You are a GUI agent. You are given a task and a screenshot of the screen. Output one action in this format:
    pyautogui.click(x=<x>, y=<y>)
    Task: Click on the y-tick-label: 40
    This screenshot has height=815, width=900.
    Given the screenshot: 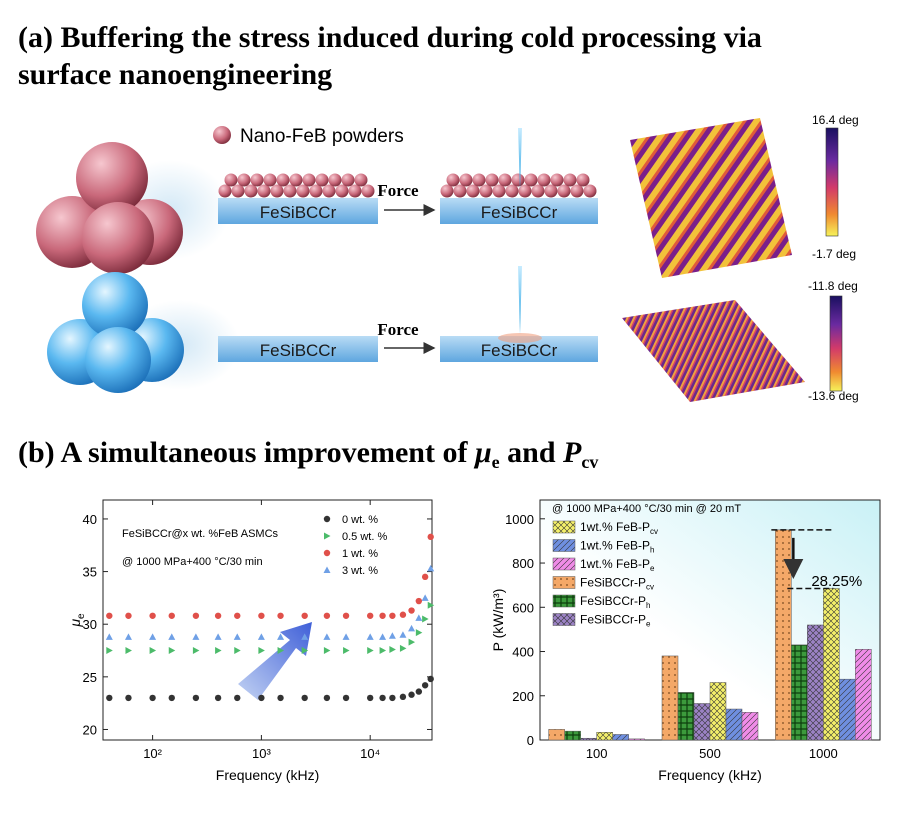 What is the action you would take?
    pyautogui.click(x=90, y=519)
    